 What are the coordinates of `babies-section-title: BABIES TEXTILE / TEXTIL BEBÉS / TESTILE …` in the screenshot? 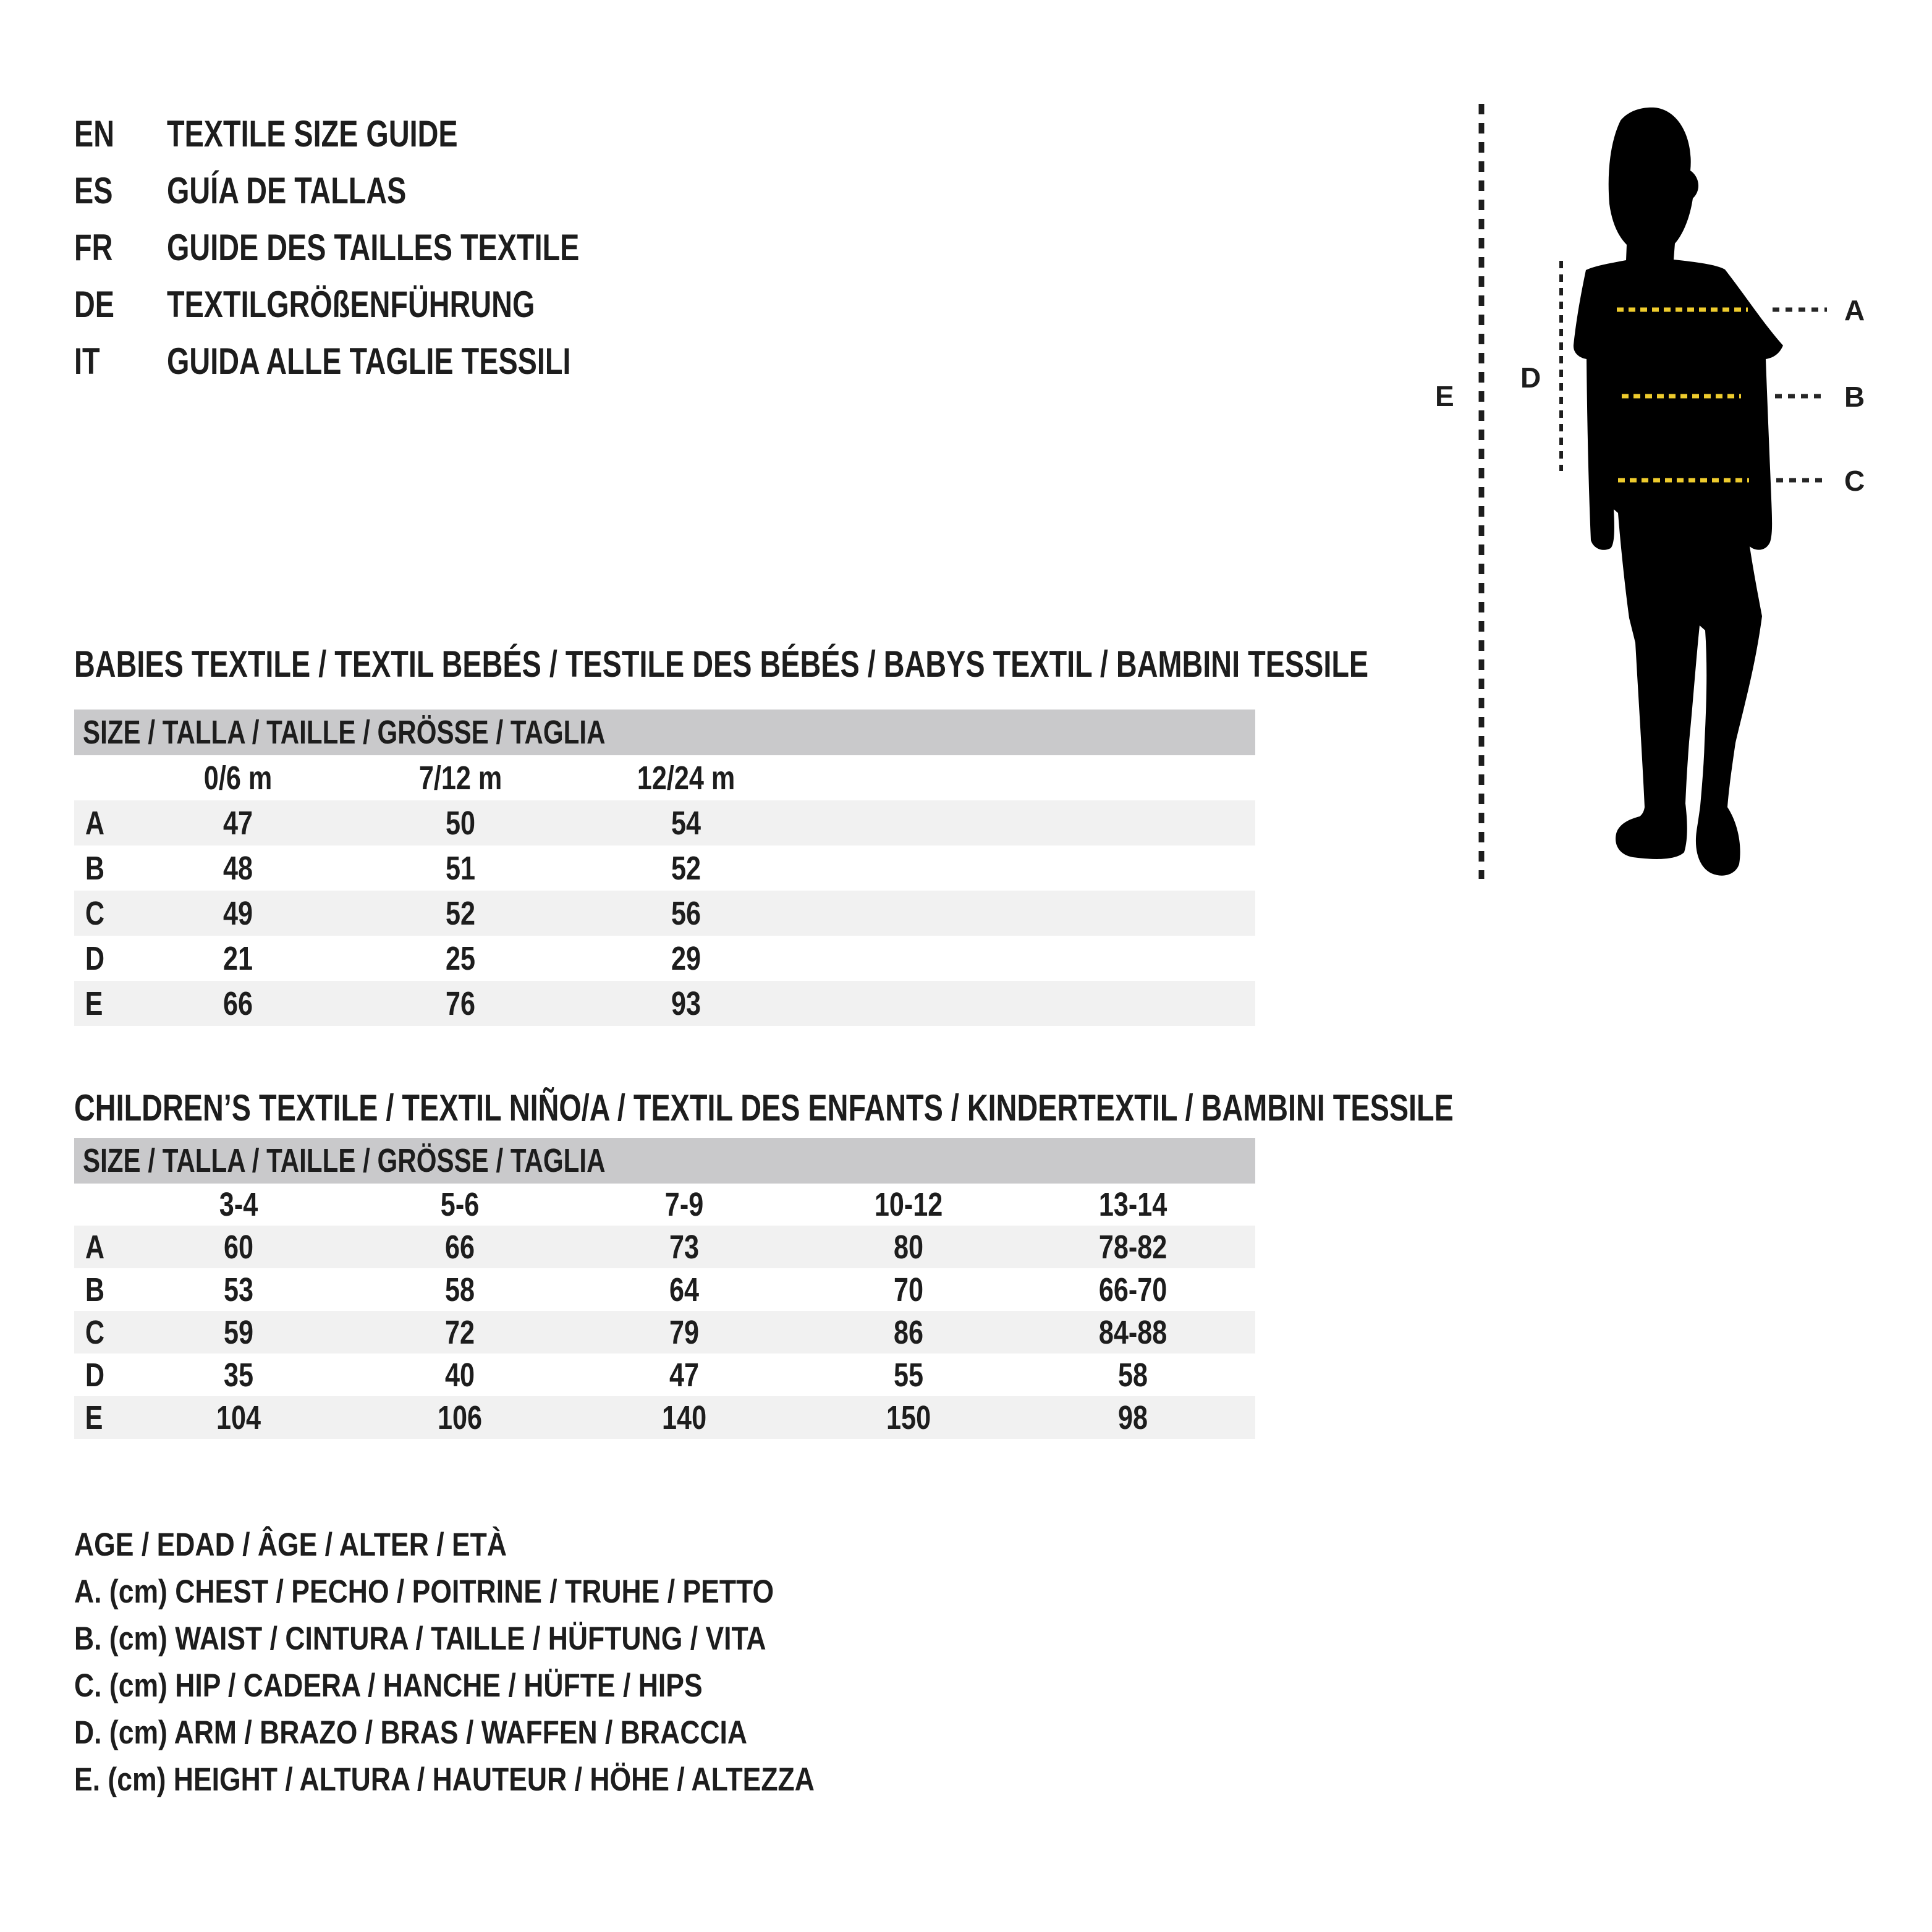 It's located at (904, 664).